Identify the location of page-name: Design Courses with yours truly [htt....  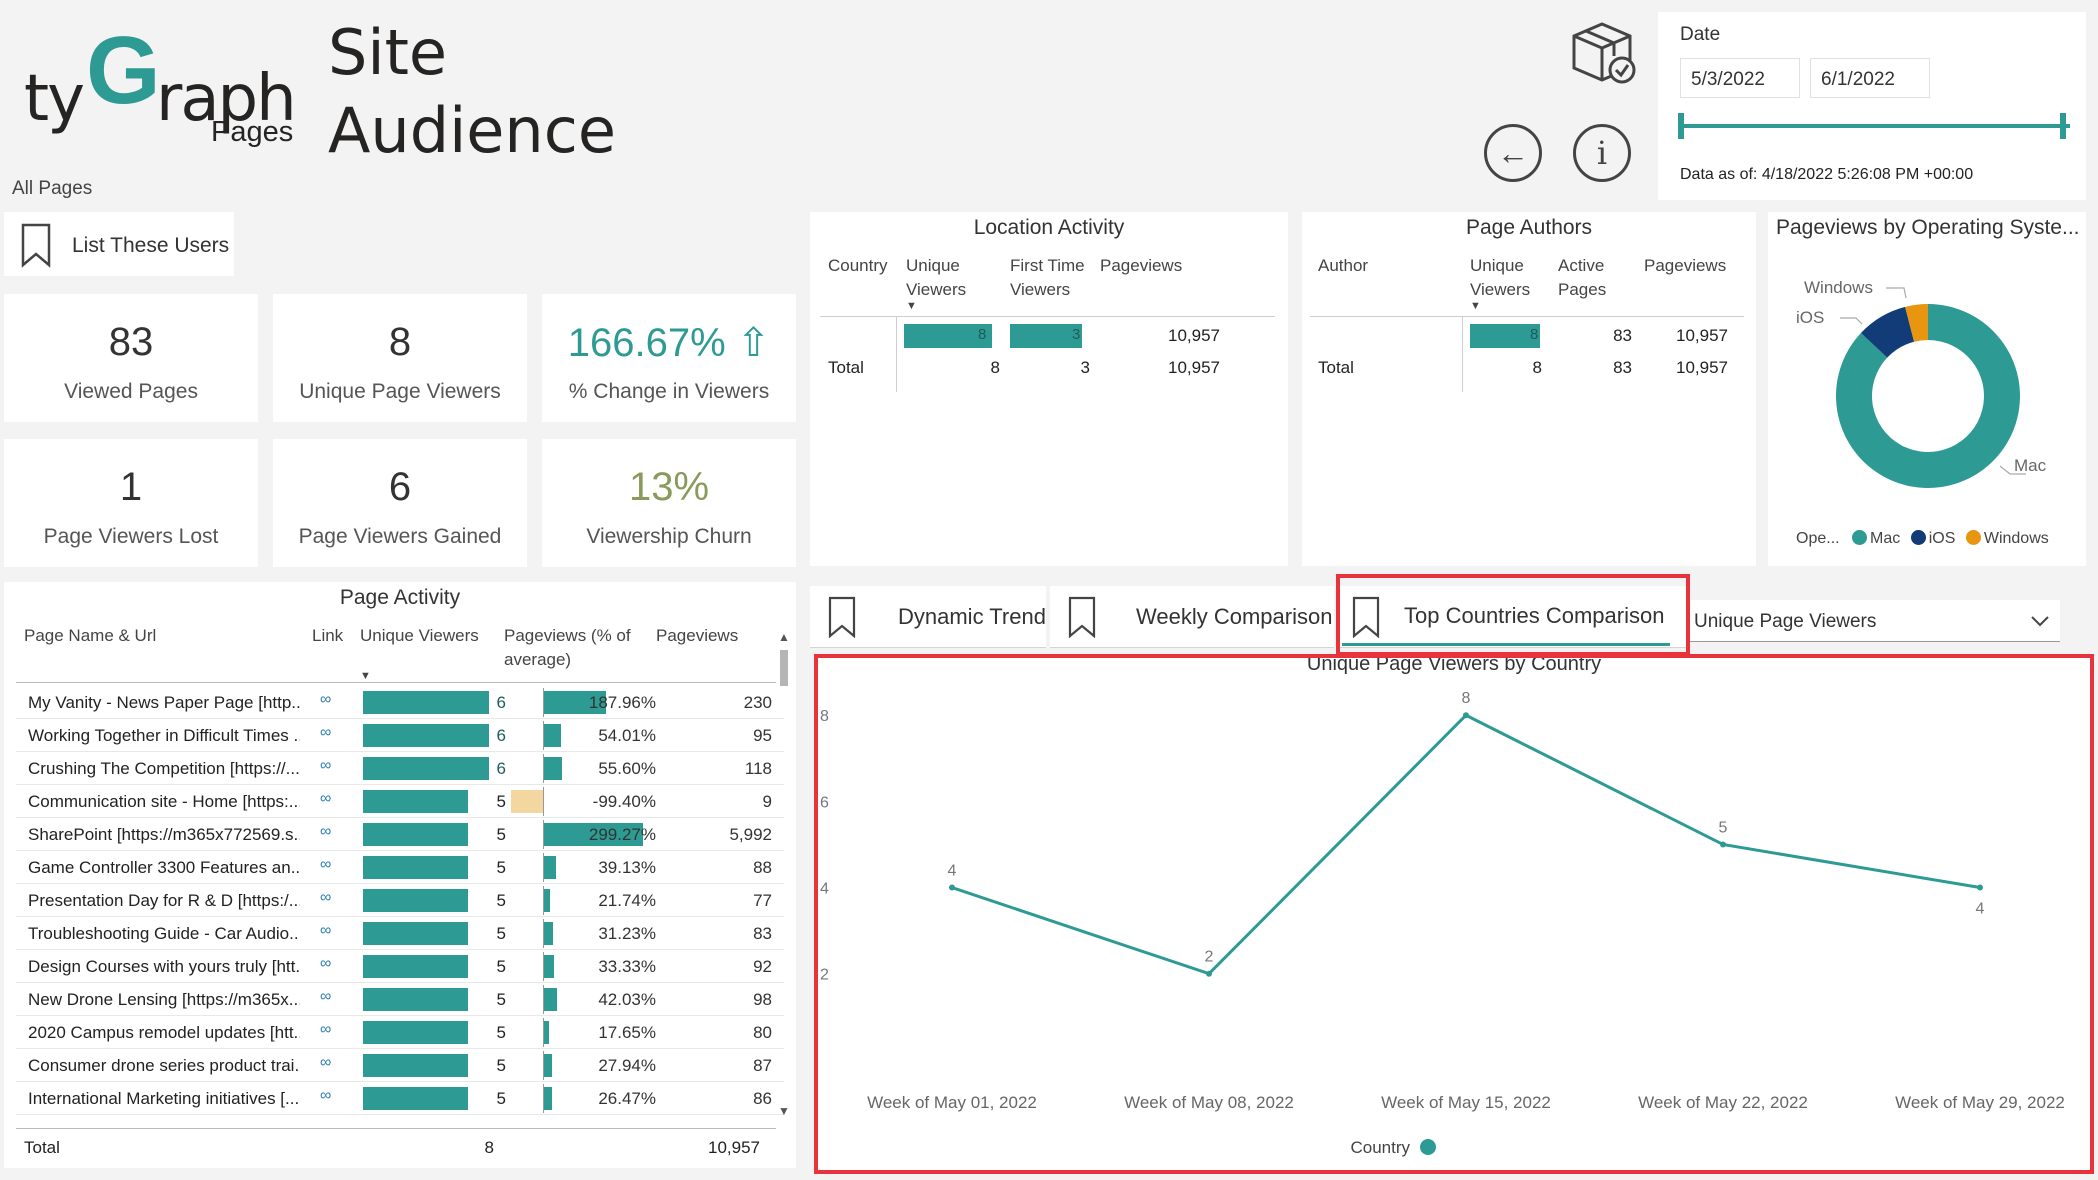
(164, 966).